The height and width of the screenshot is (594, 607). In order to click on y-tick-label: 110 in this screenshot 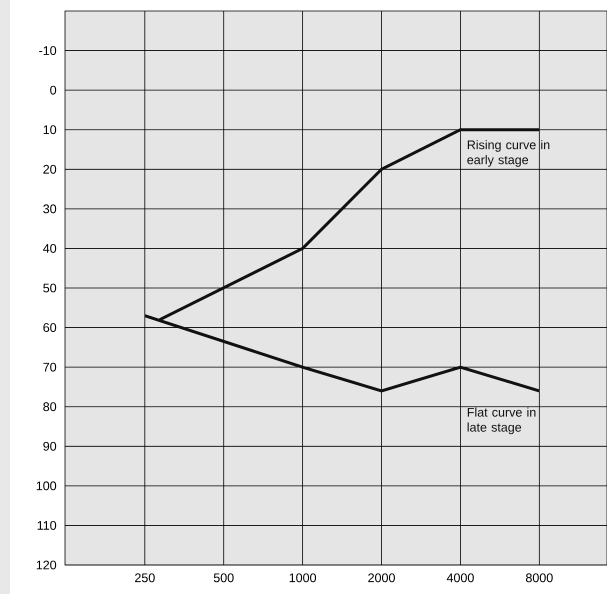, I will do `click(47, 525)`.